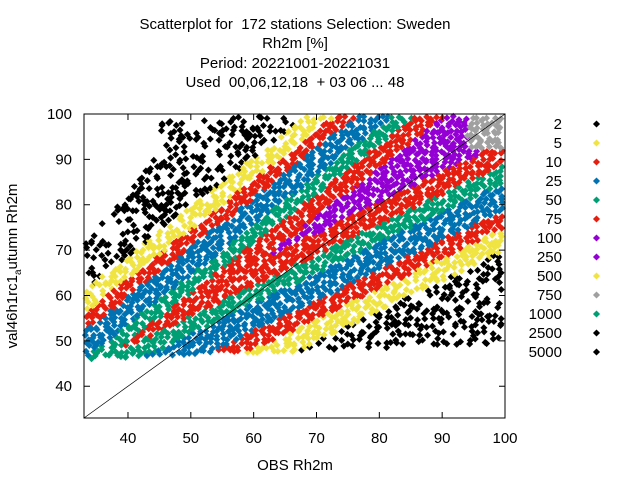 The height and width of the screenshot is (480, 640). What do you see at coordinates (12, 312) in the screenshot?
I see `y-axis-label-main: val46h1rc1` at bounding box center [12, 312].